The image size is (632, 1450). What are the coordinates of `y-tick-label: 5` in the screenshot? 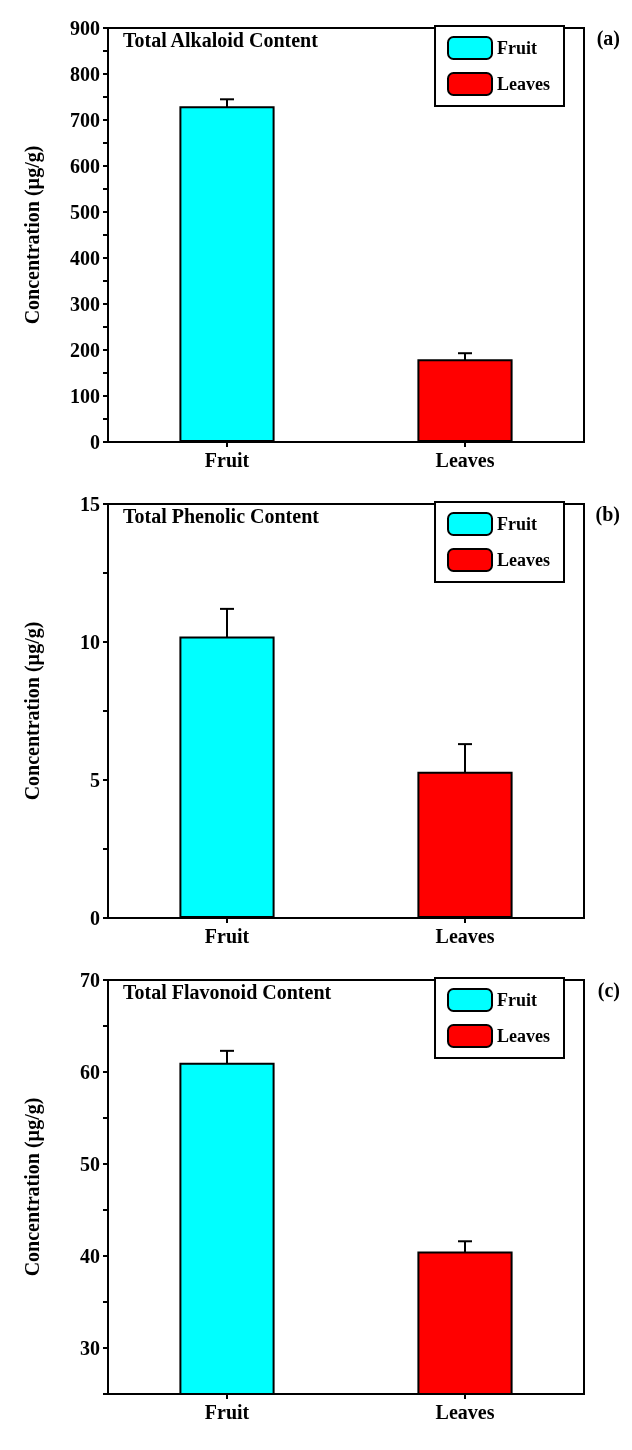 It's located at (95, 780).